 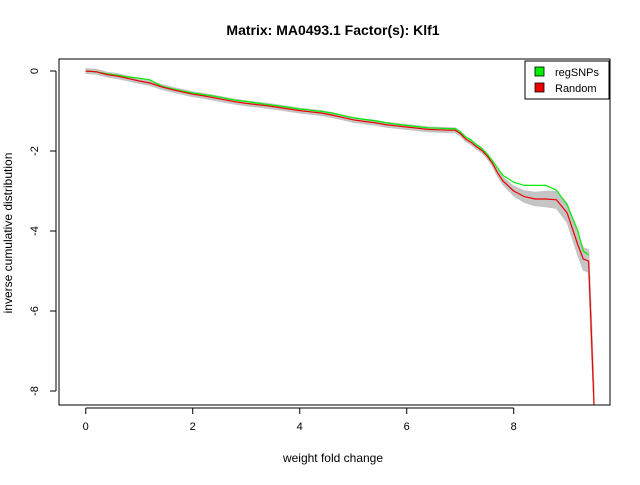 I want to click on legend: regSNPs Random, so click(x=567, y=80).